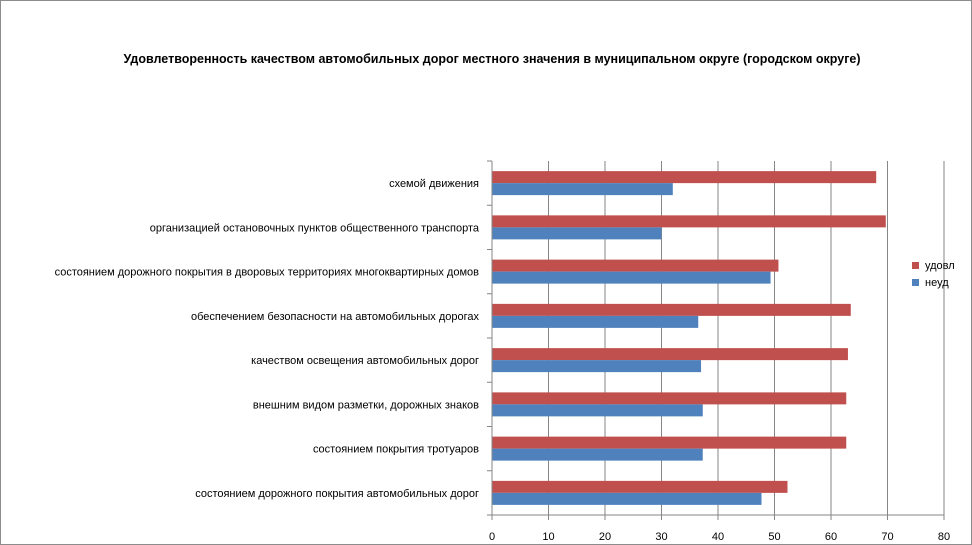  What do you see at coordinates (887, 537) in the screenshot?
I see `x-tick-label: 70` at bounding box center [887, 537].